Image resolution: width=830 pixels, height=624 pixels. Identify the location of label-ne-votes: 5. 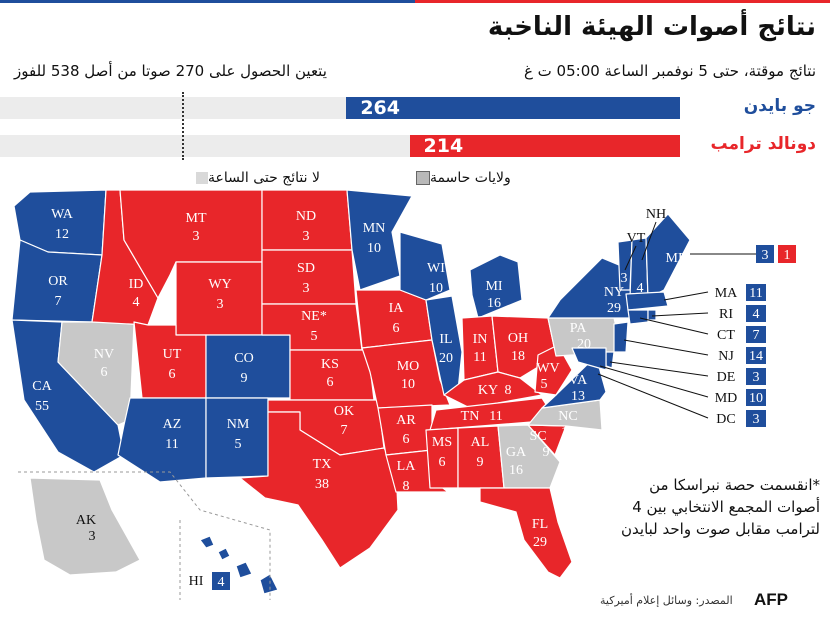
(314, 336).